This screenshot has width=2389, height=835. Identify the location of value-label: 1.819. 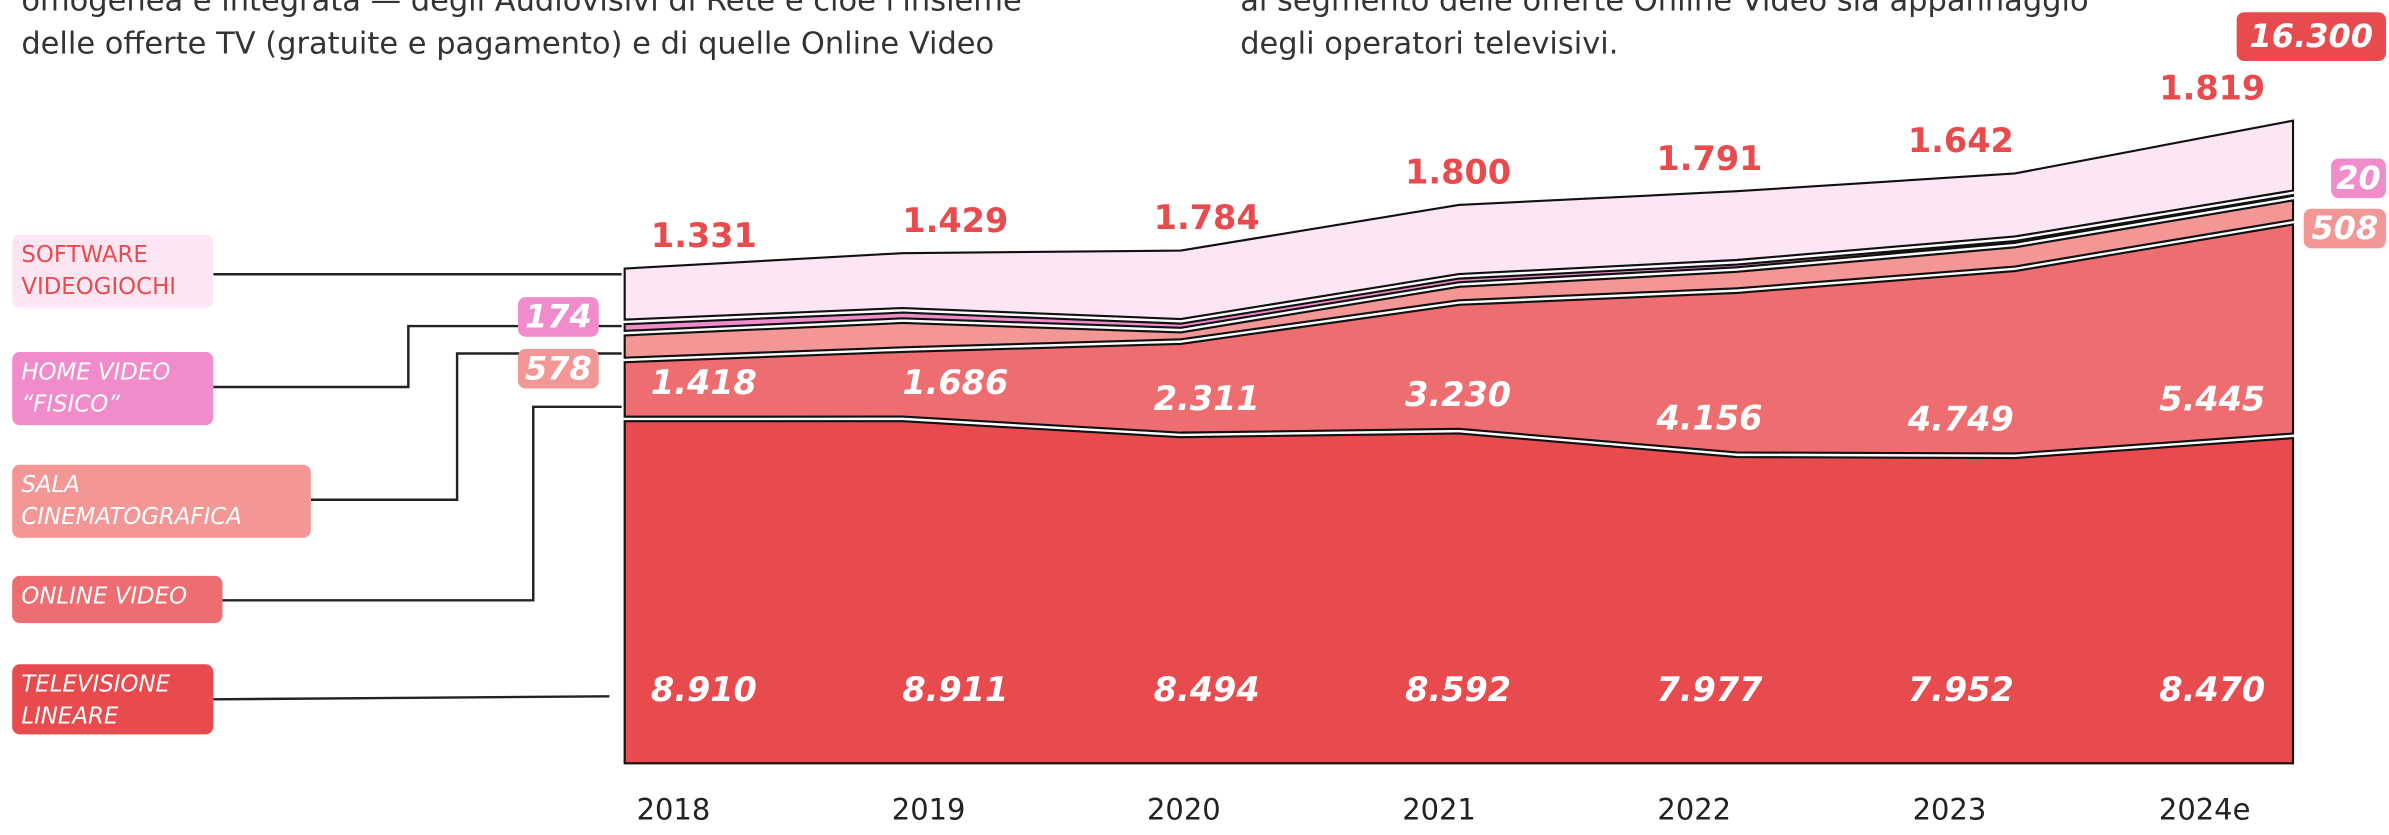
(2212, 87).